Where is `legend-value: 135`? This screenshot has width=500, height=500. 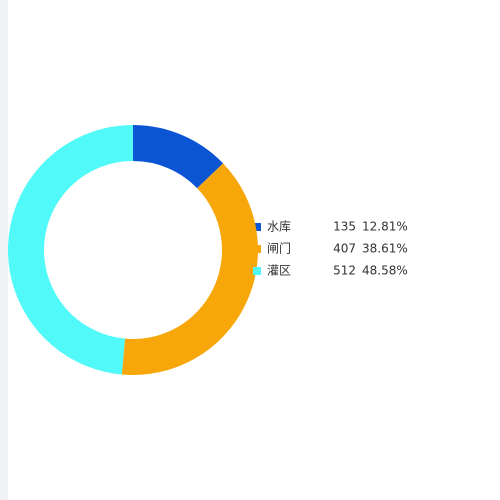
legend-value: 135 is located at coordinates (344, 227).